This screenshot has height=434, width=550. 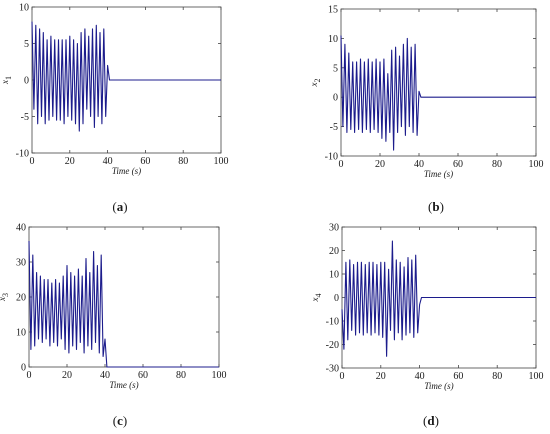 I want to click on y-tick-label: -20, so click(x=332, y=345).